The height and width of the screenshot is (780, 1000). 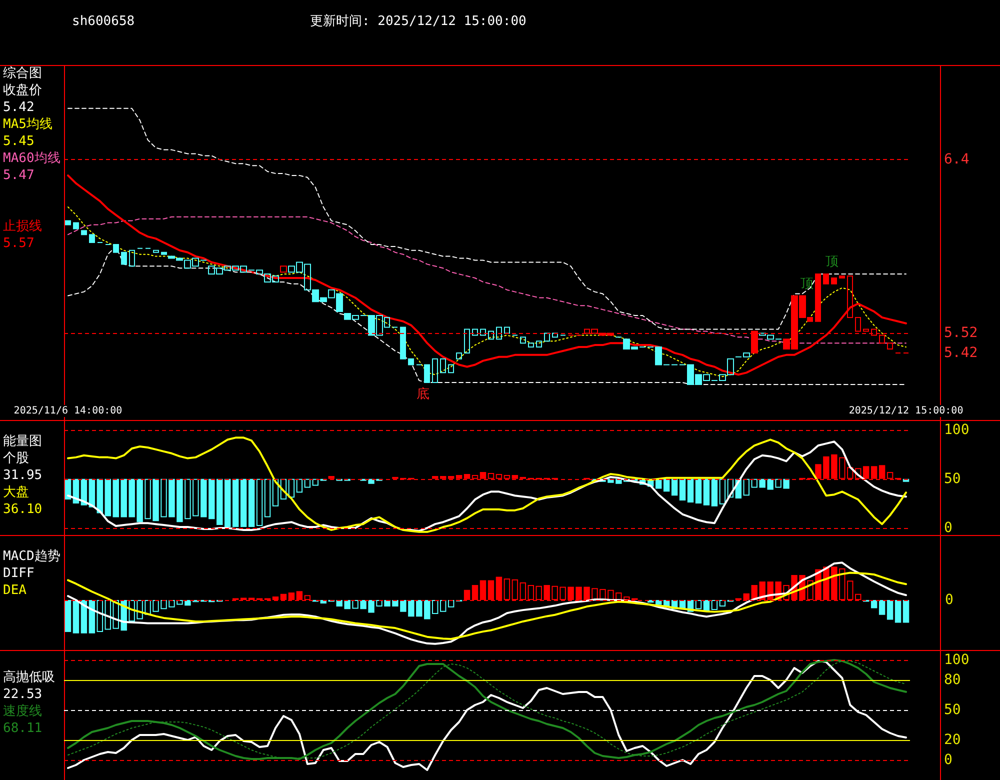 I want to click on annotation: 底, so click(x=423, y=394).